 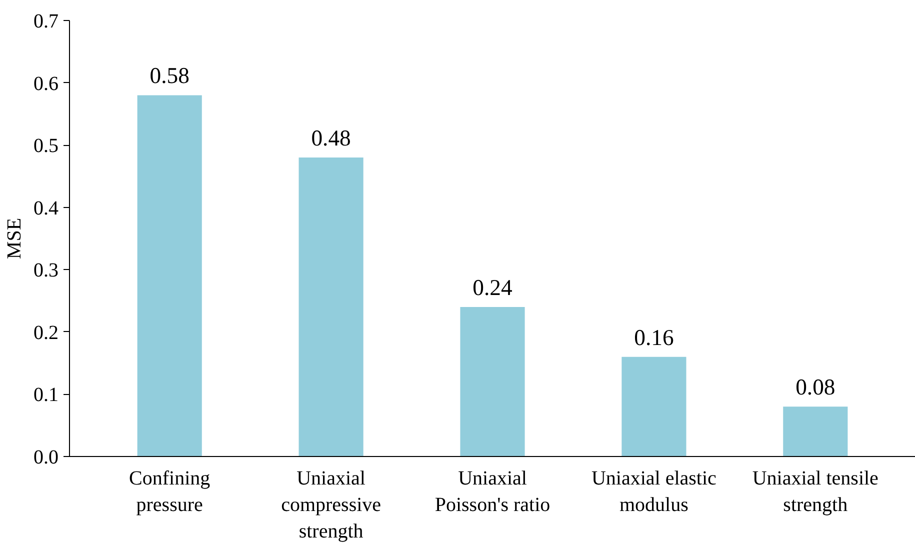 I want to click on y-tick-label: 0.0, so click(x=46, y=457).